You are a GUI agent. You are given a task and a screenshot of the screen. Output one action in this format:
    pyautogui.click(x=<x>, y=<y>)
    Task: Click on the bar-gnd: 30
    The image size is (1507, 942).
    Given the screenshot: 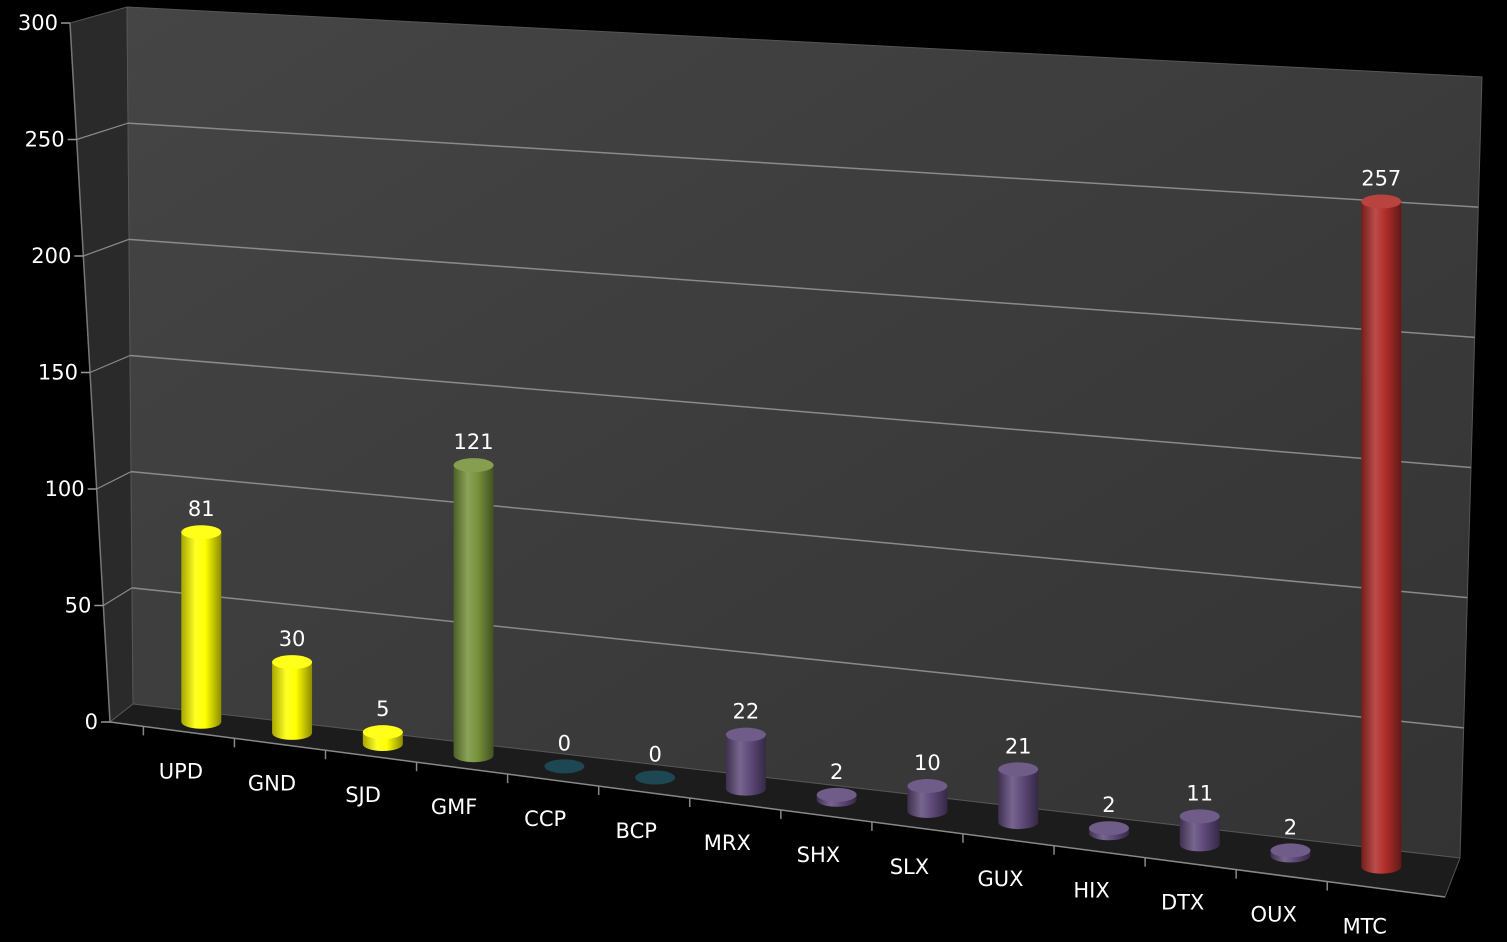 What is the action you would take?
    pyautogui.click(x=292, y=683)
    